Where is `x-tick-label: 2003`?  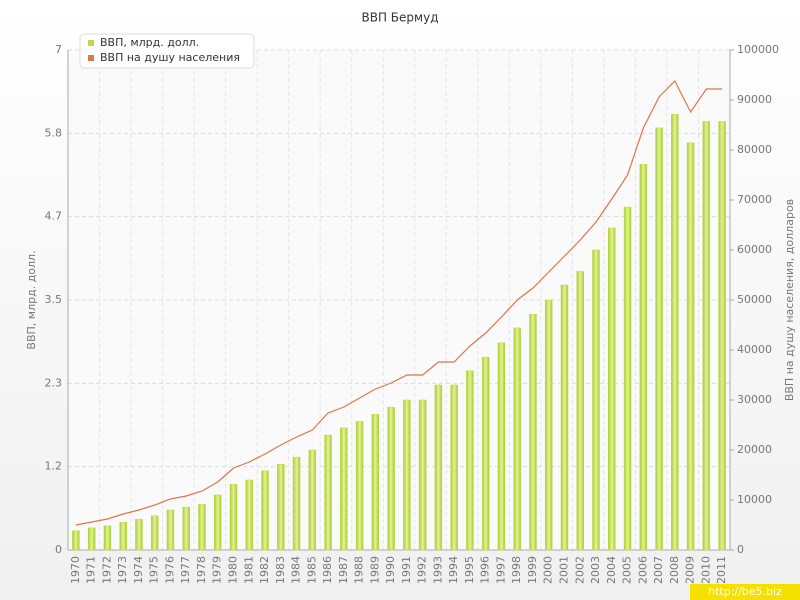 x-tick-label: 2003 is located at coordinates (595, 570).